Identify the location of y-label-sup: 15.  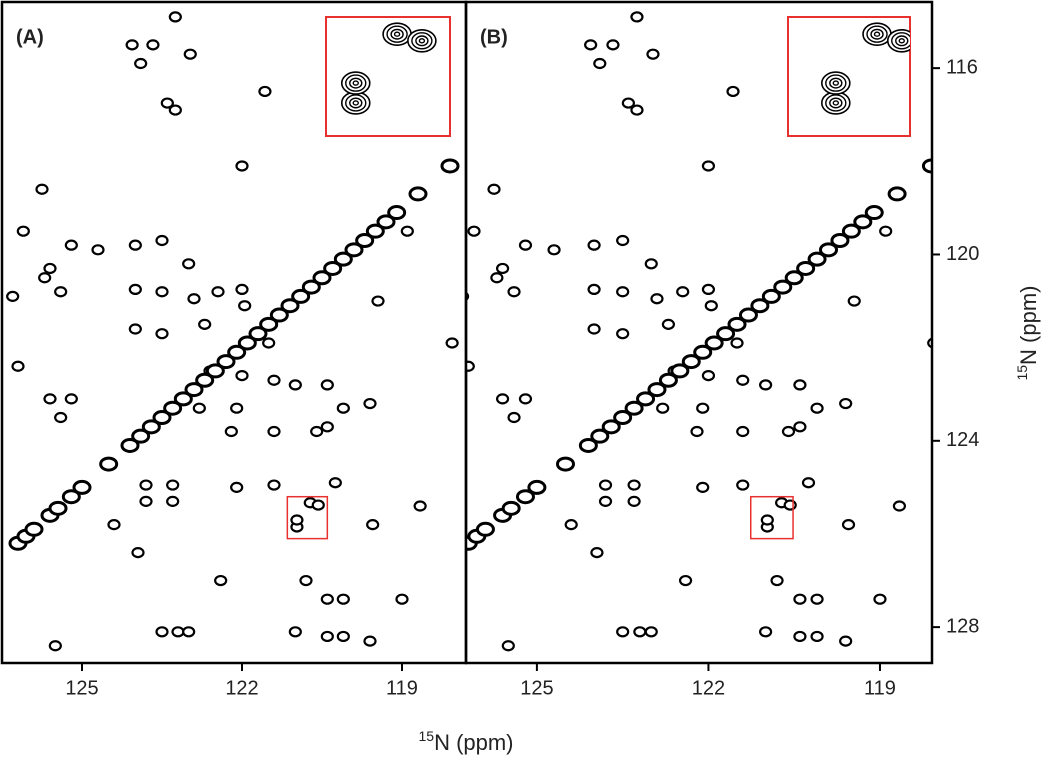
(1022, 373).